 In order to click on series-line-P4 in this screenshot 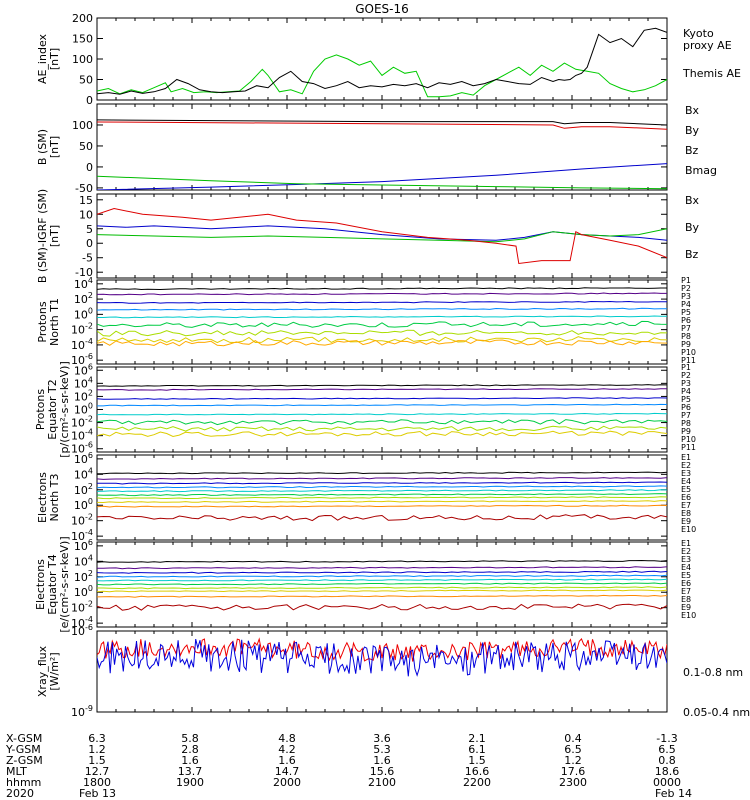, I will do `click(382, 309)`.